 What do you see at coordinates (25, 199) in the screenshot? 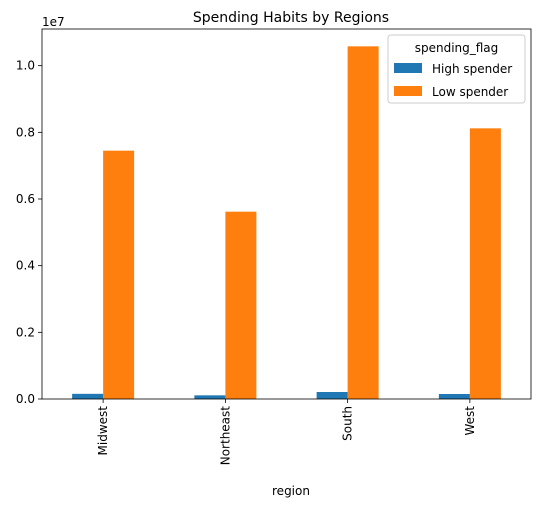
I see `y-tick-label: 0.6` at bounding box center [25, 199].